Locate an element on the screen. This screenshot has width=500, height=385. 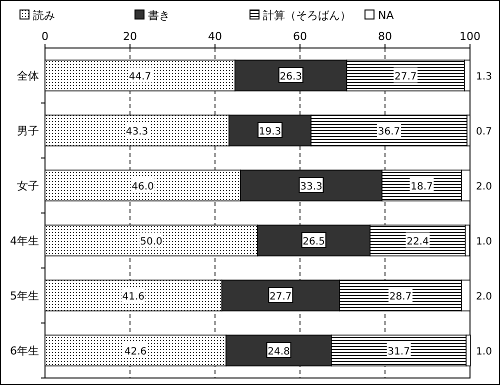
data-label: 44.7 is located at coordinates (140, 77).